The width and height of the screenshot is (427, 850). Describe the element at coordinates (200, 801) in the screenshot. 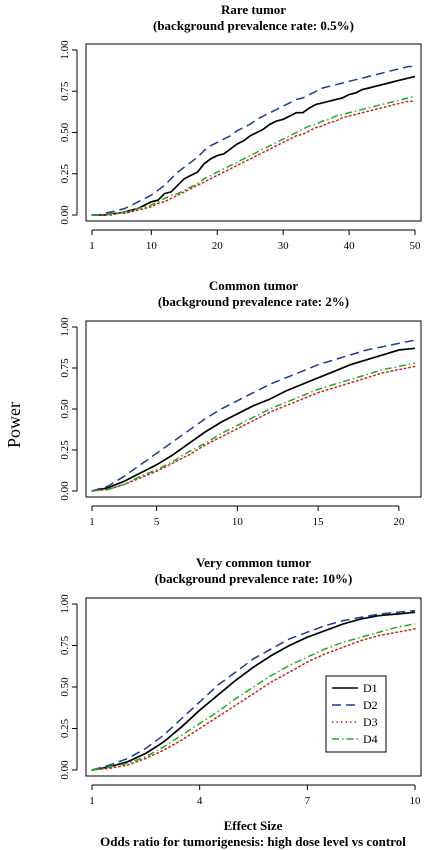

I see `x-tick-label: 4` at that location.